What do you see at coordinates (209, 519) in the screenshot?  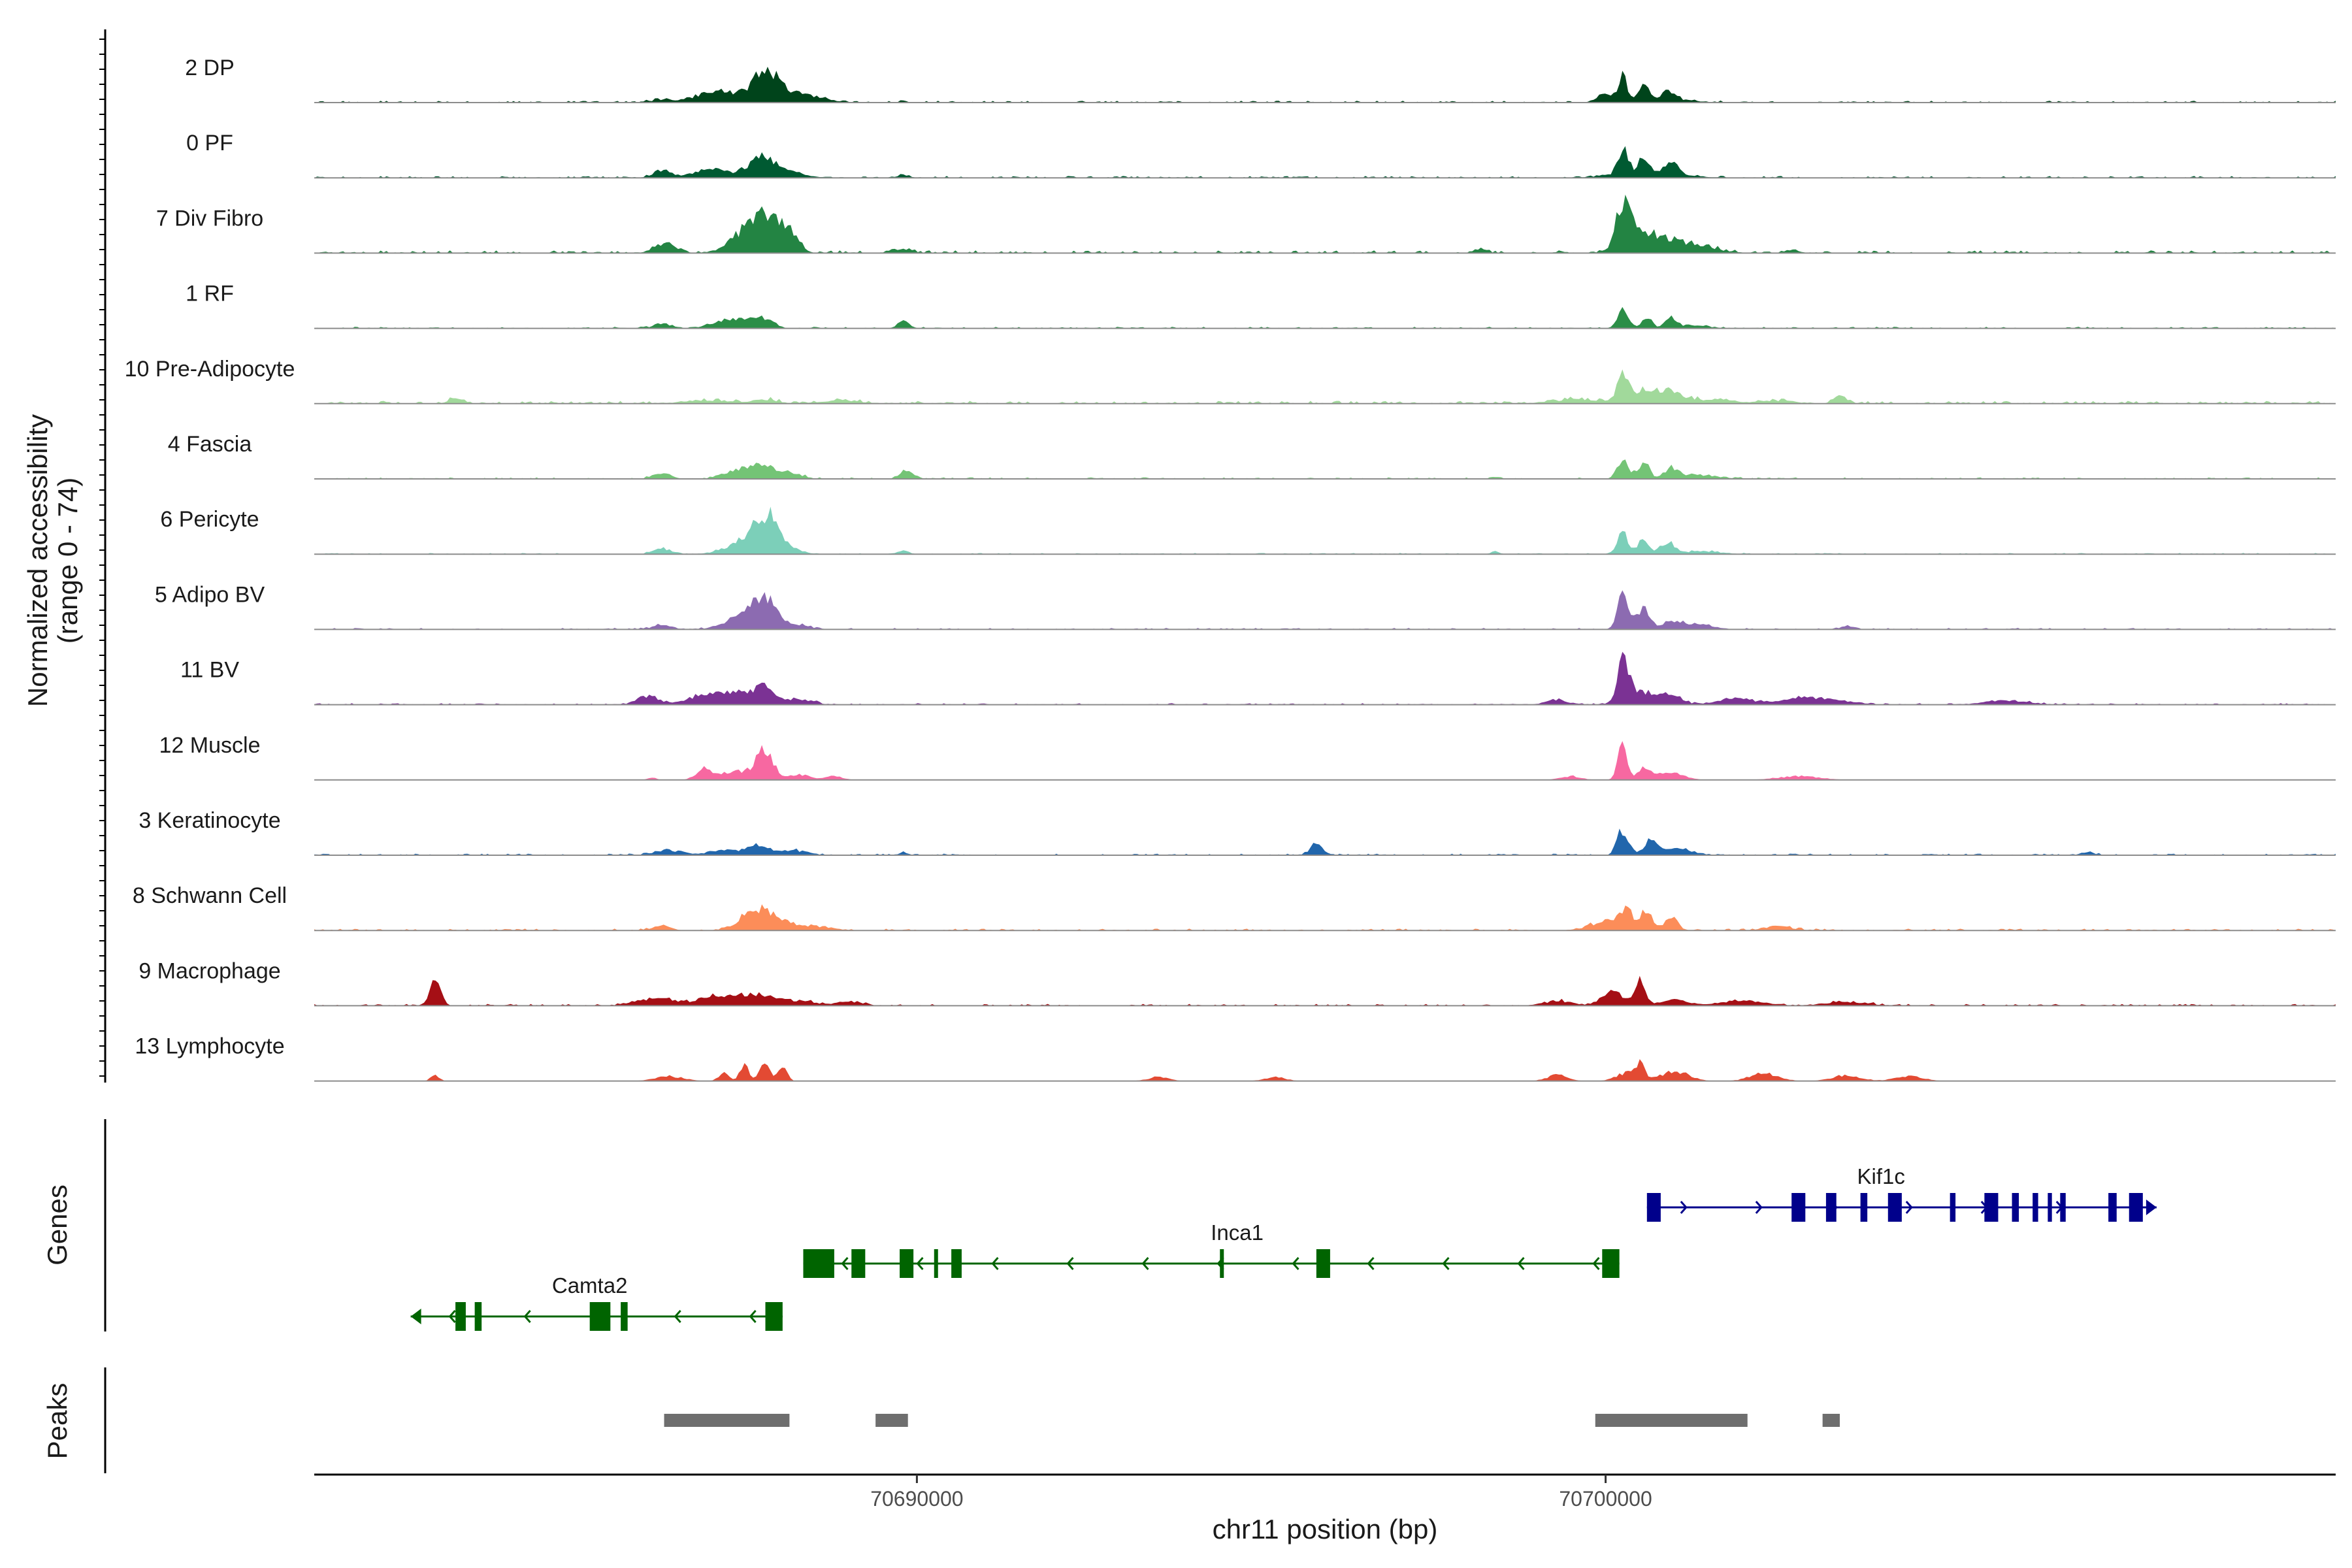 I see `track-label: 6 Pericyte` at bounding box center [209, 519].